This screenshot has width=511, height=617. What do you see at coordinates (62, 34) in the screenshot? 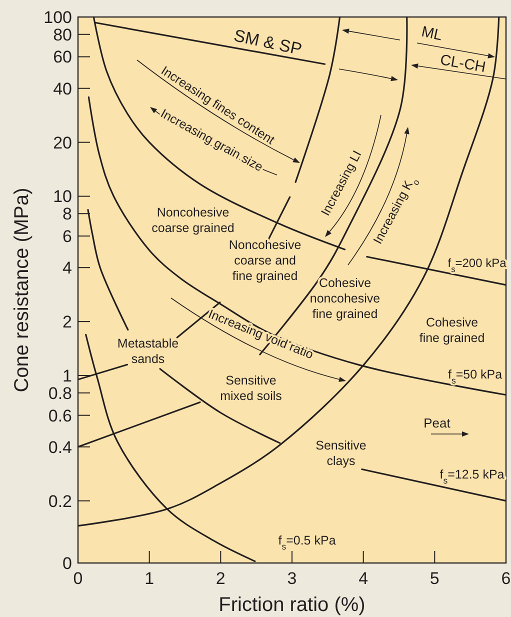
I see `y-tick-label: 80` at bounding box center [62, 34].